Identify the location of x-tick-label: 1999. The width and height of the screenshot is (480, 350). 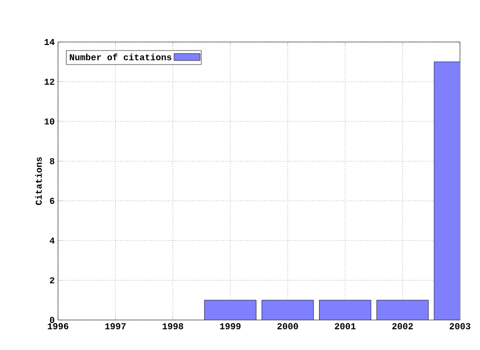
(230, 326).